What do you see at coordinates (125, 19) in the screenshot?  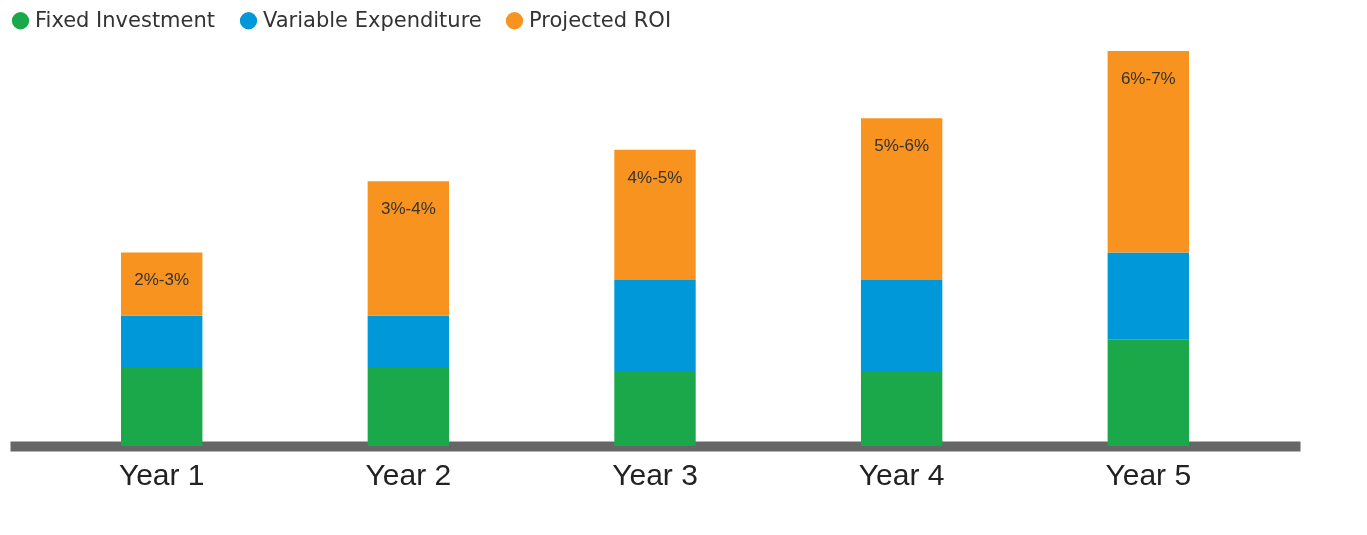 I see `legend-label: Fixed Investment` at bounding box center [125, 19].